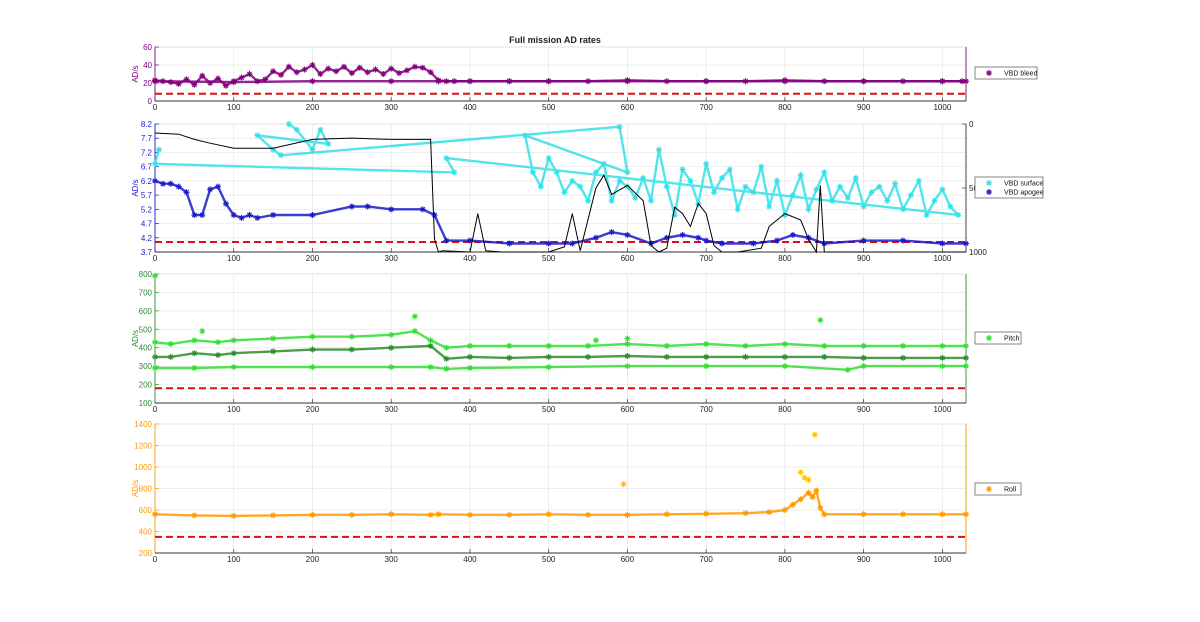  I want to click on plot-area, so click(560, 74).